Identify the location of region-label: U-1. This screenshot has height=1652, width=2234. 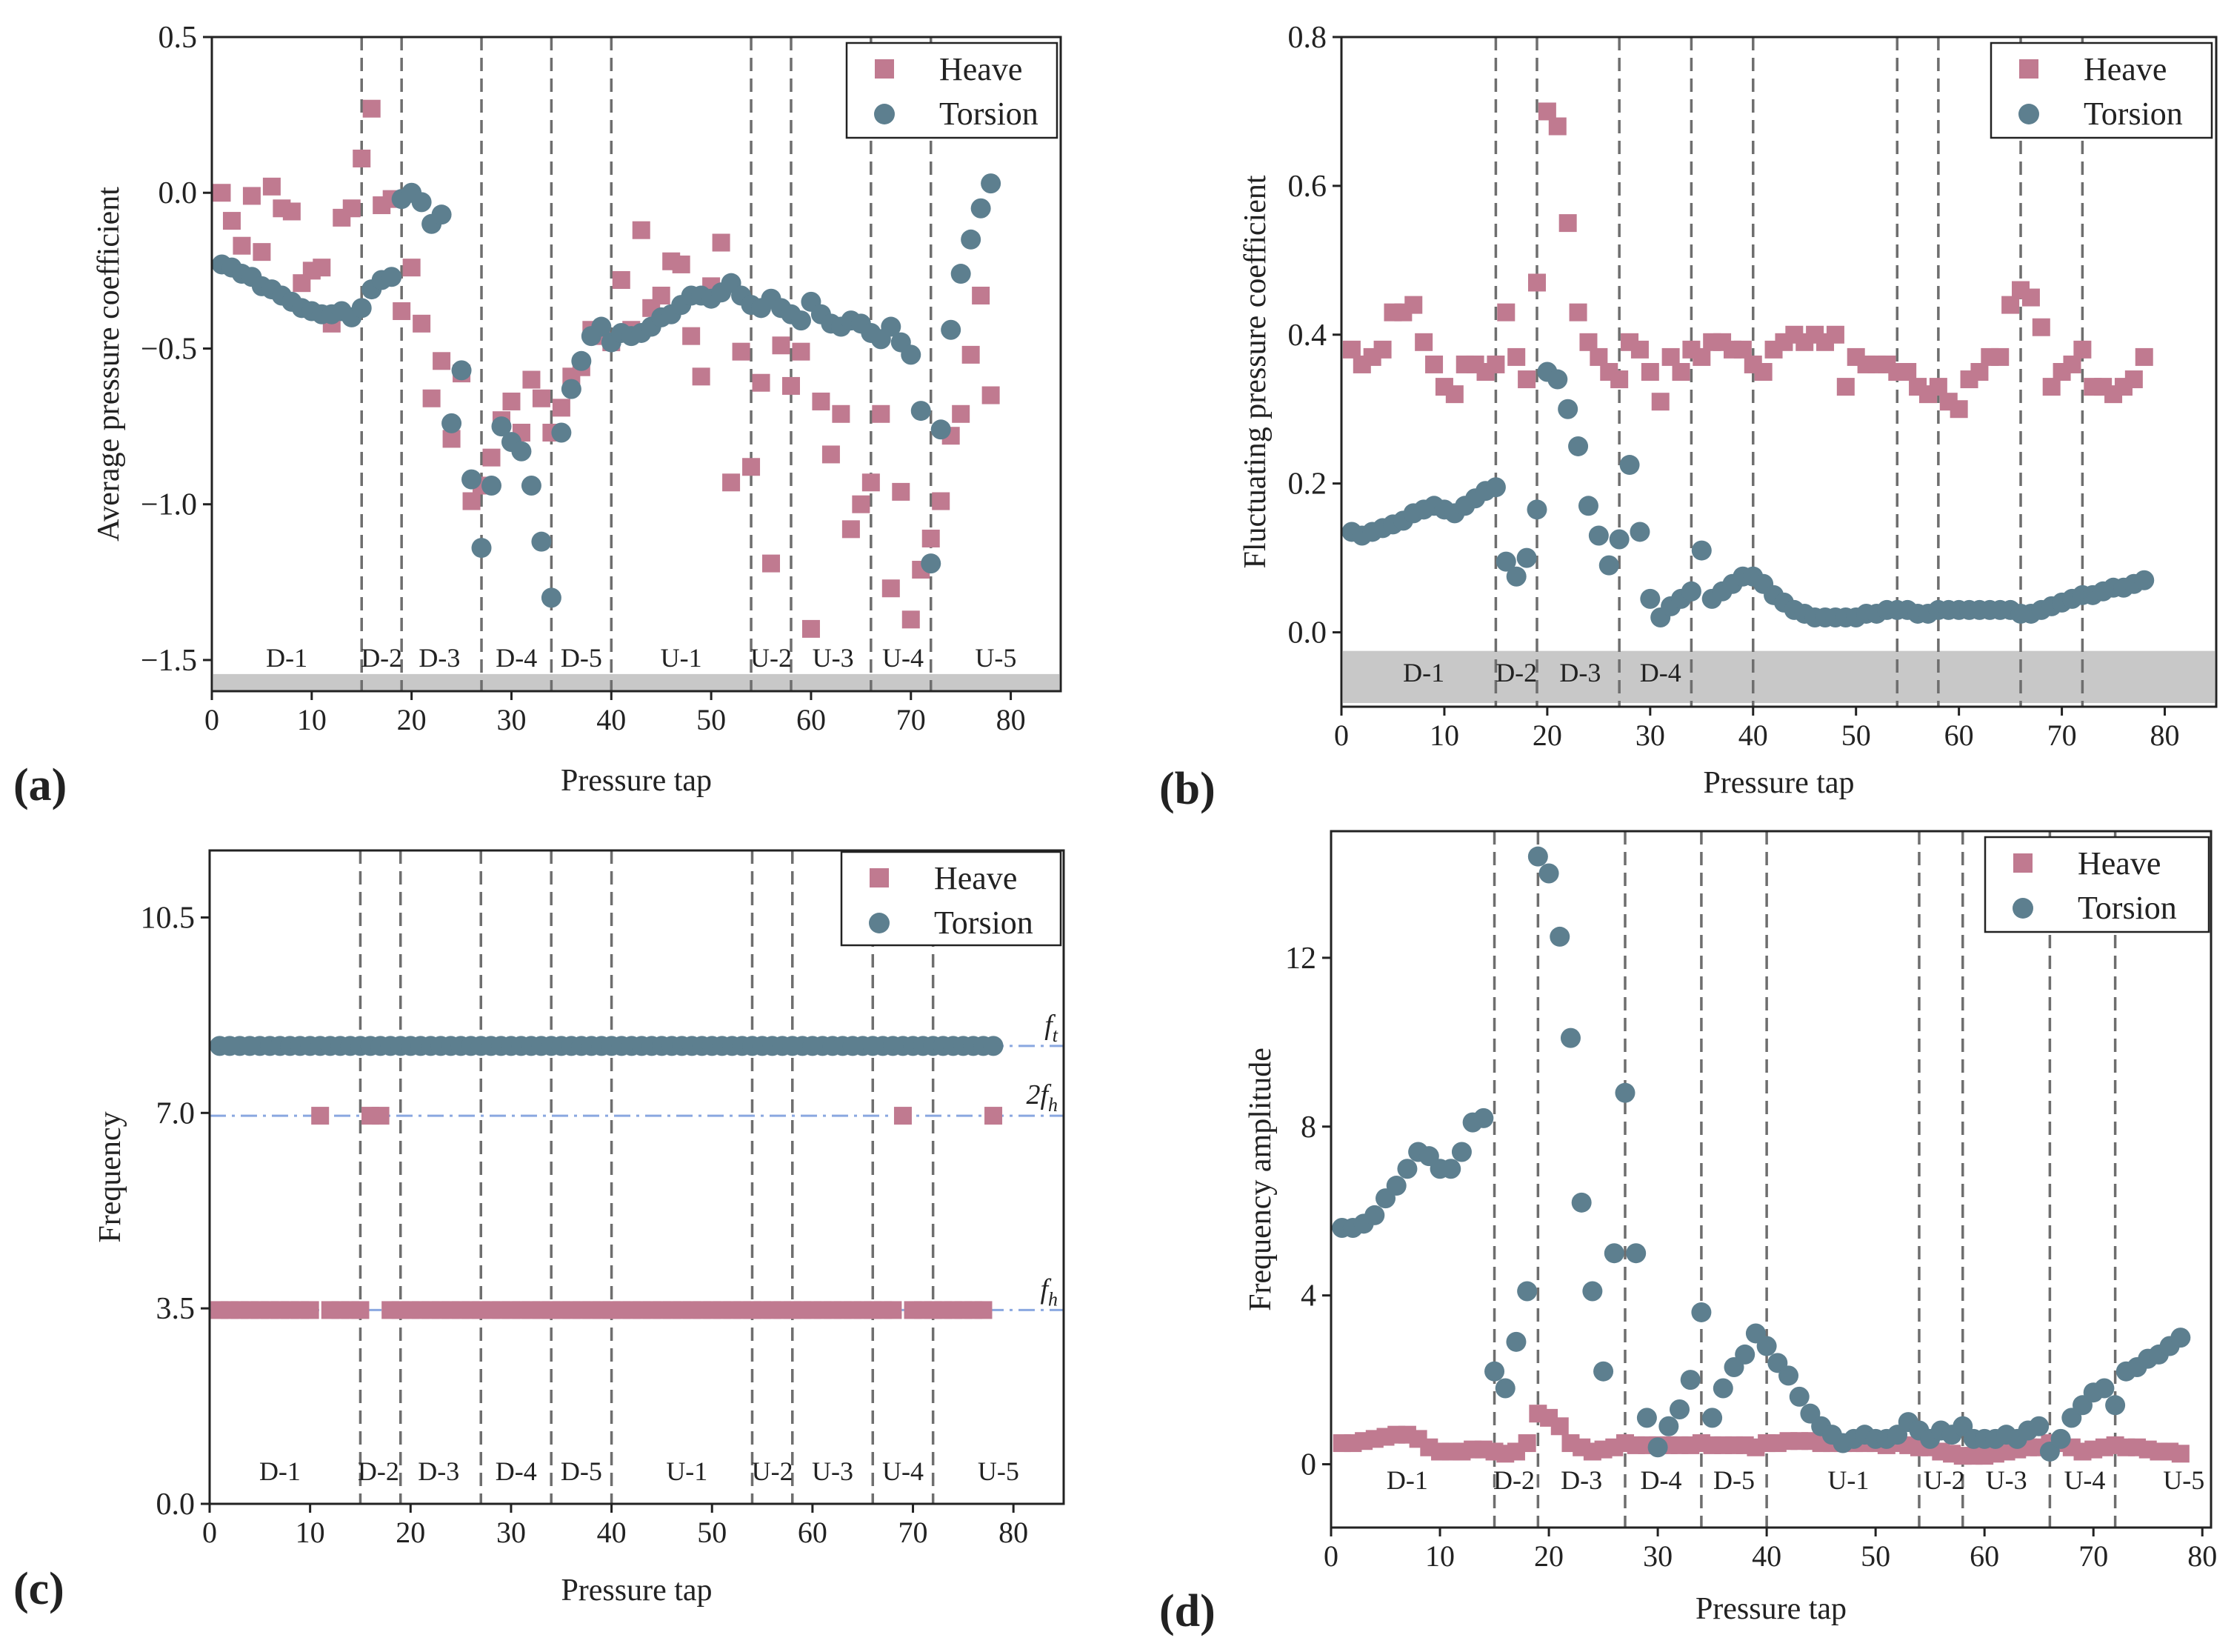
(1848, 1480).